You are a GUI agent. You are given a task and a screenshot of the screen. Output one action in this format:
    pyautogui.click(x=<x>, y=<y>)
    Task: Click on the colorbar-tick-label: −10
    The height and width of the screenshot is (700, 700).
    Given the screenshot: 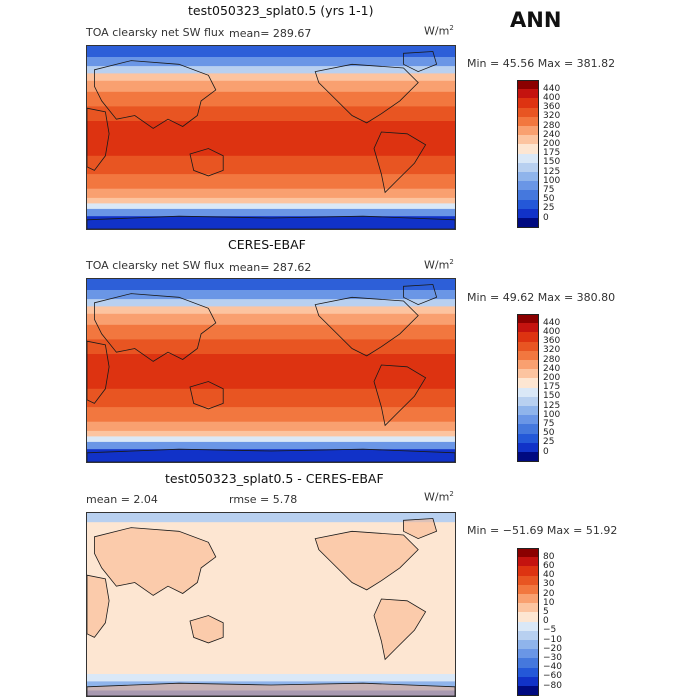 What is the action you would take?
    pyautogui.click(x=552, y=639)
    